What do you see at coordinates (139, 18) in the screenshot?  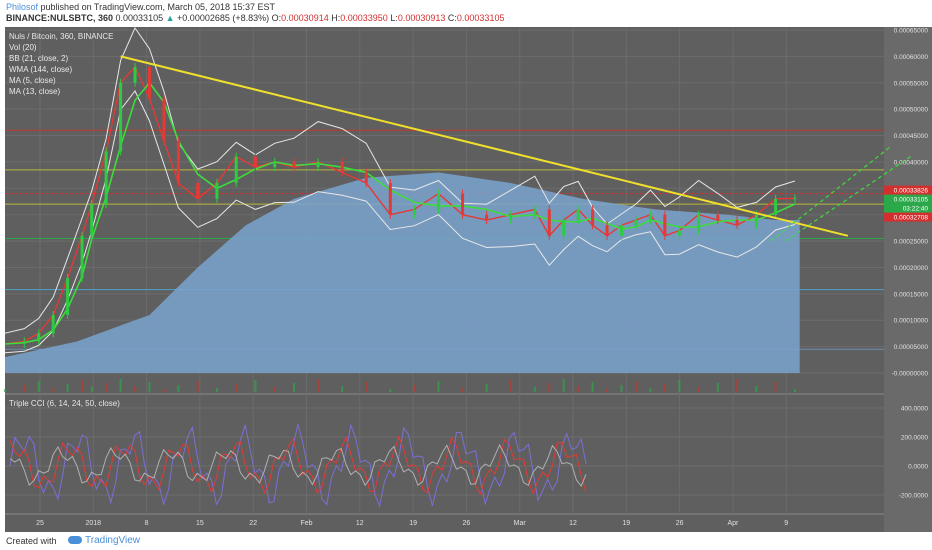 I see `last-price: 0.00033105` at bounding box center [139, 18].